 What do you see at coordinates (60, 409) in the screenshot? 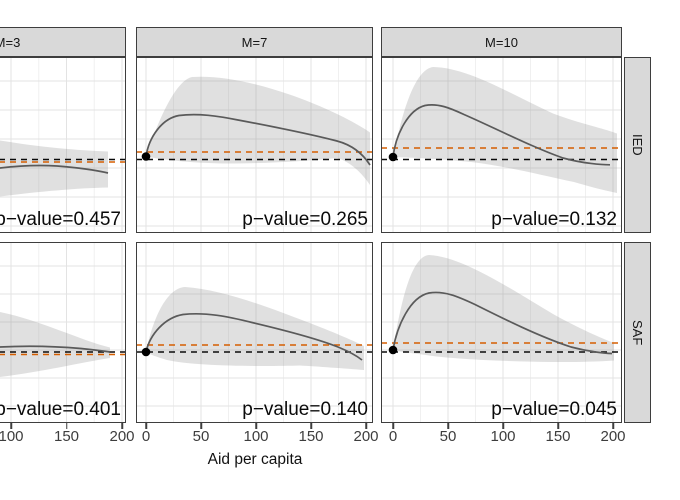
I see `p-value-label: p−value=0.401` at bounding box center [60, 409].